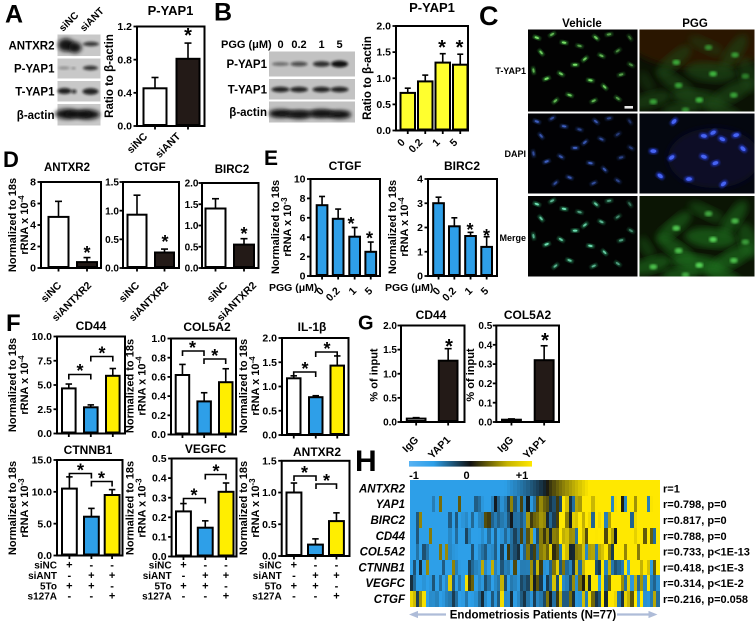 The height and width of the screenshot is (626, 756). What do you see at coordinates (42, 337) in the screenshot?
I see `svg-text: 10.0` at bounding box center [42, 337].